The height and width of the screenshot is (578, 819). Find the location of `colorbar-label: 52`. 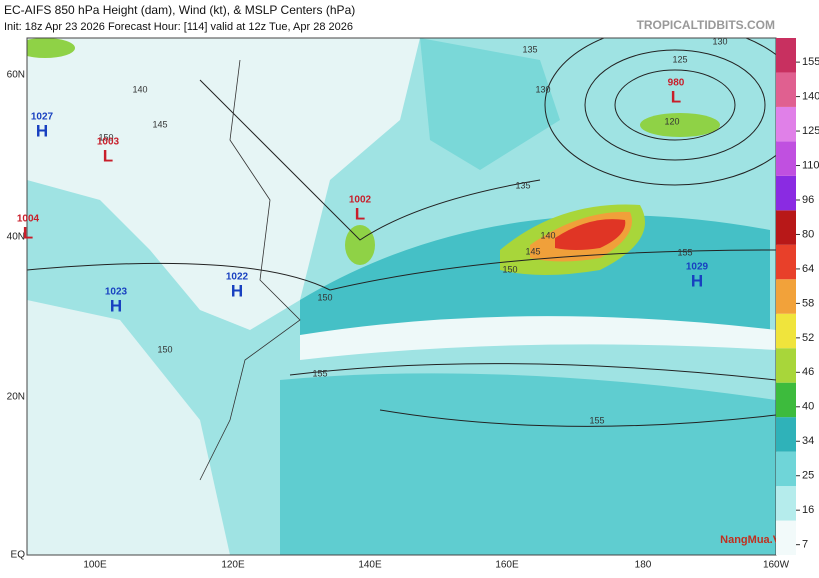

colorbar-label: 52 is located at coordinates (808, 338).